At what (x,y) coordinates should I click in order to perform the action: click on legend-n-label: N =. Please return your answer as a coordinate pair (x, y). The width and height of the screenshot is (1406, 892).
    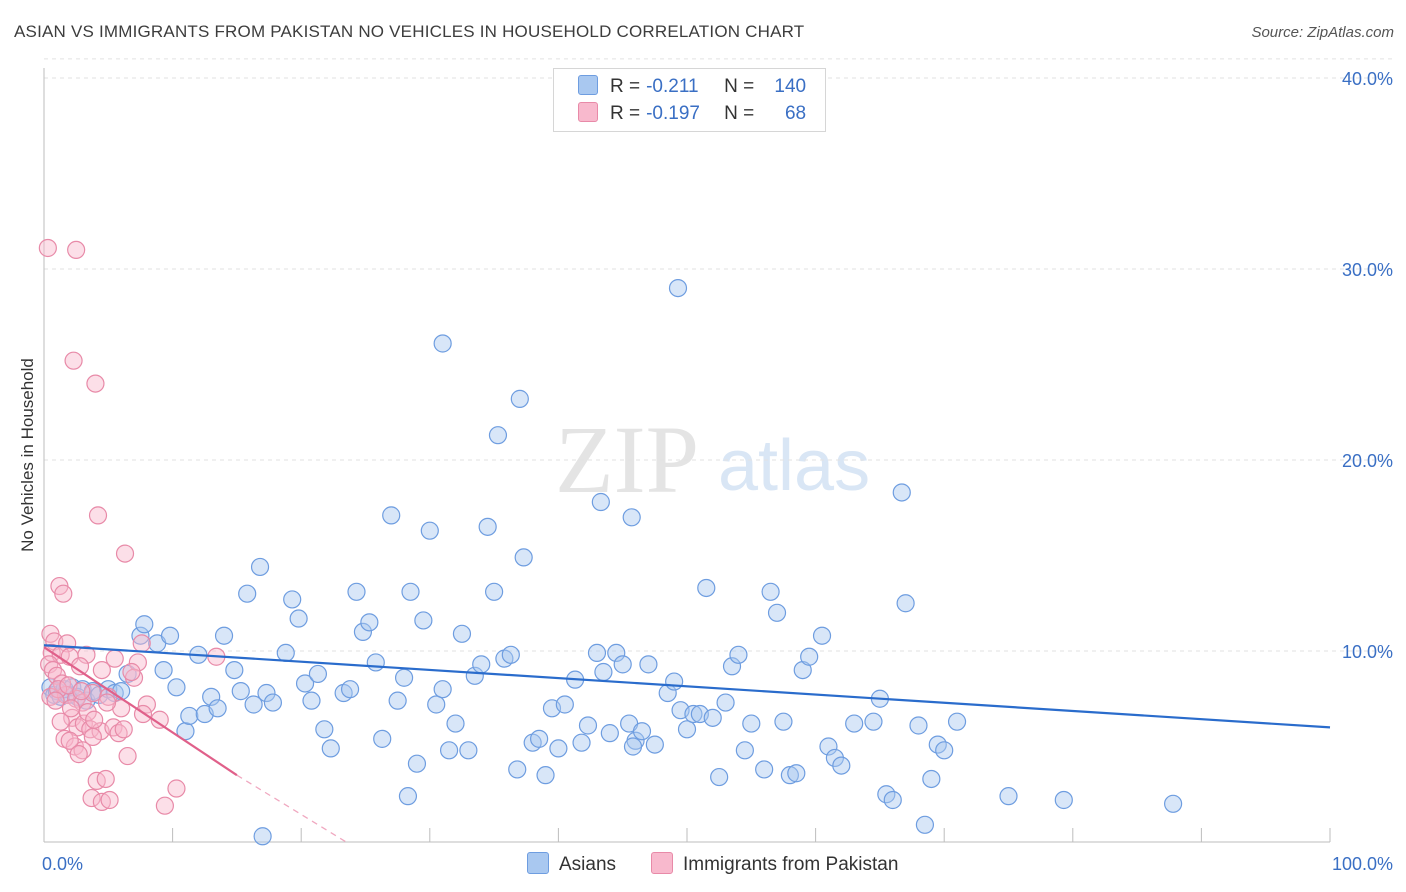
    Looking at the image, I should click on (739, 113).